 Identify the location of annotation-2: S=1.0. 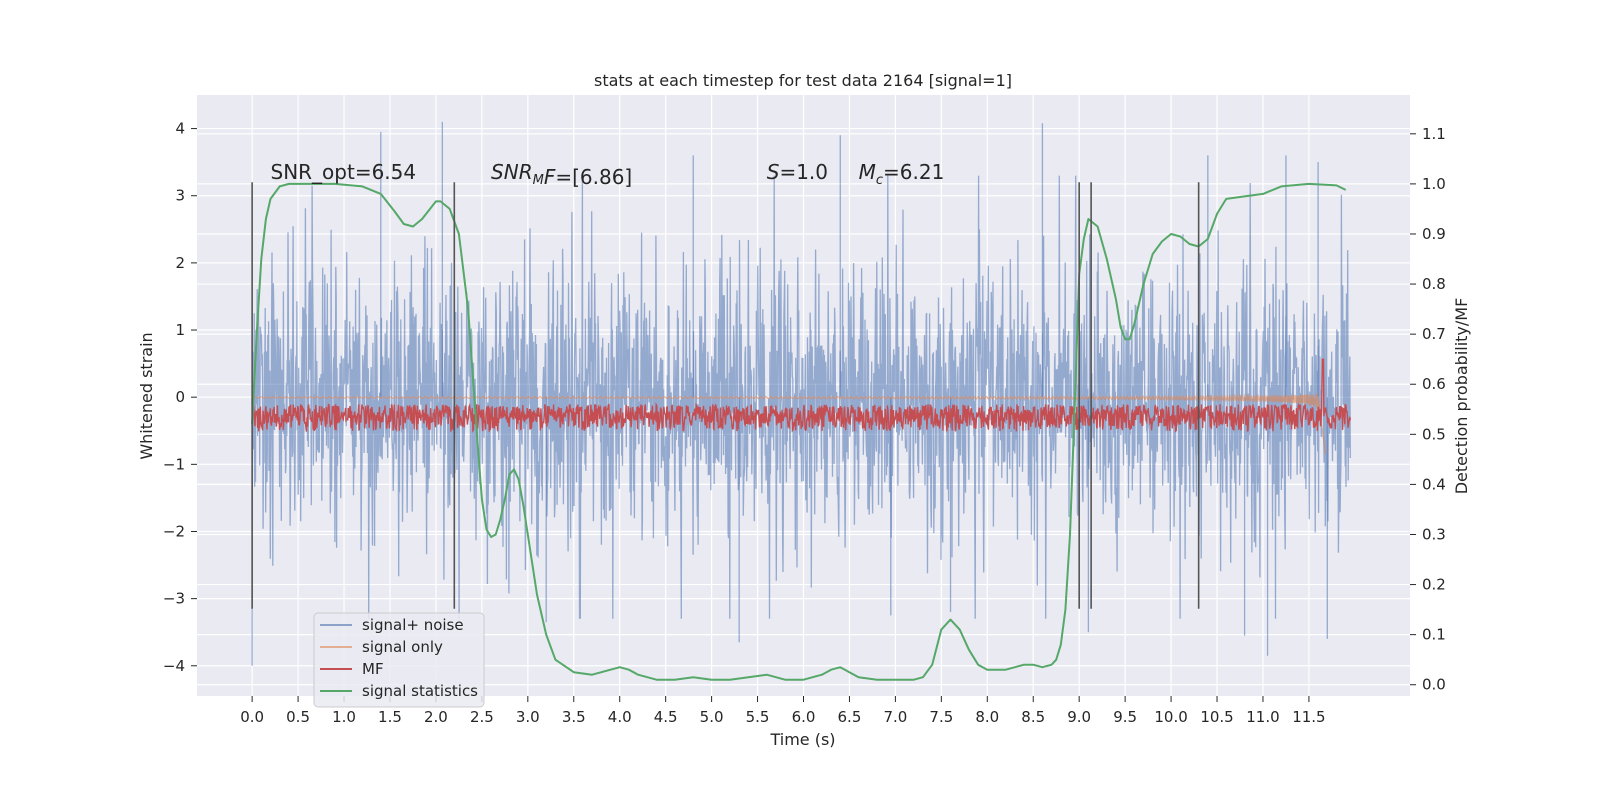
(797, 172).